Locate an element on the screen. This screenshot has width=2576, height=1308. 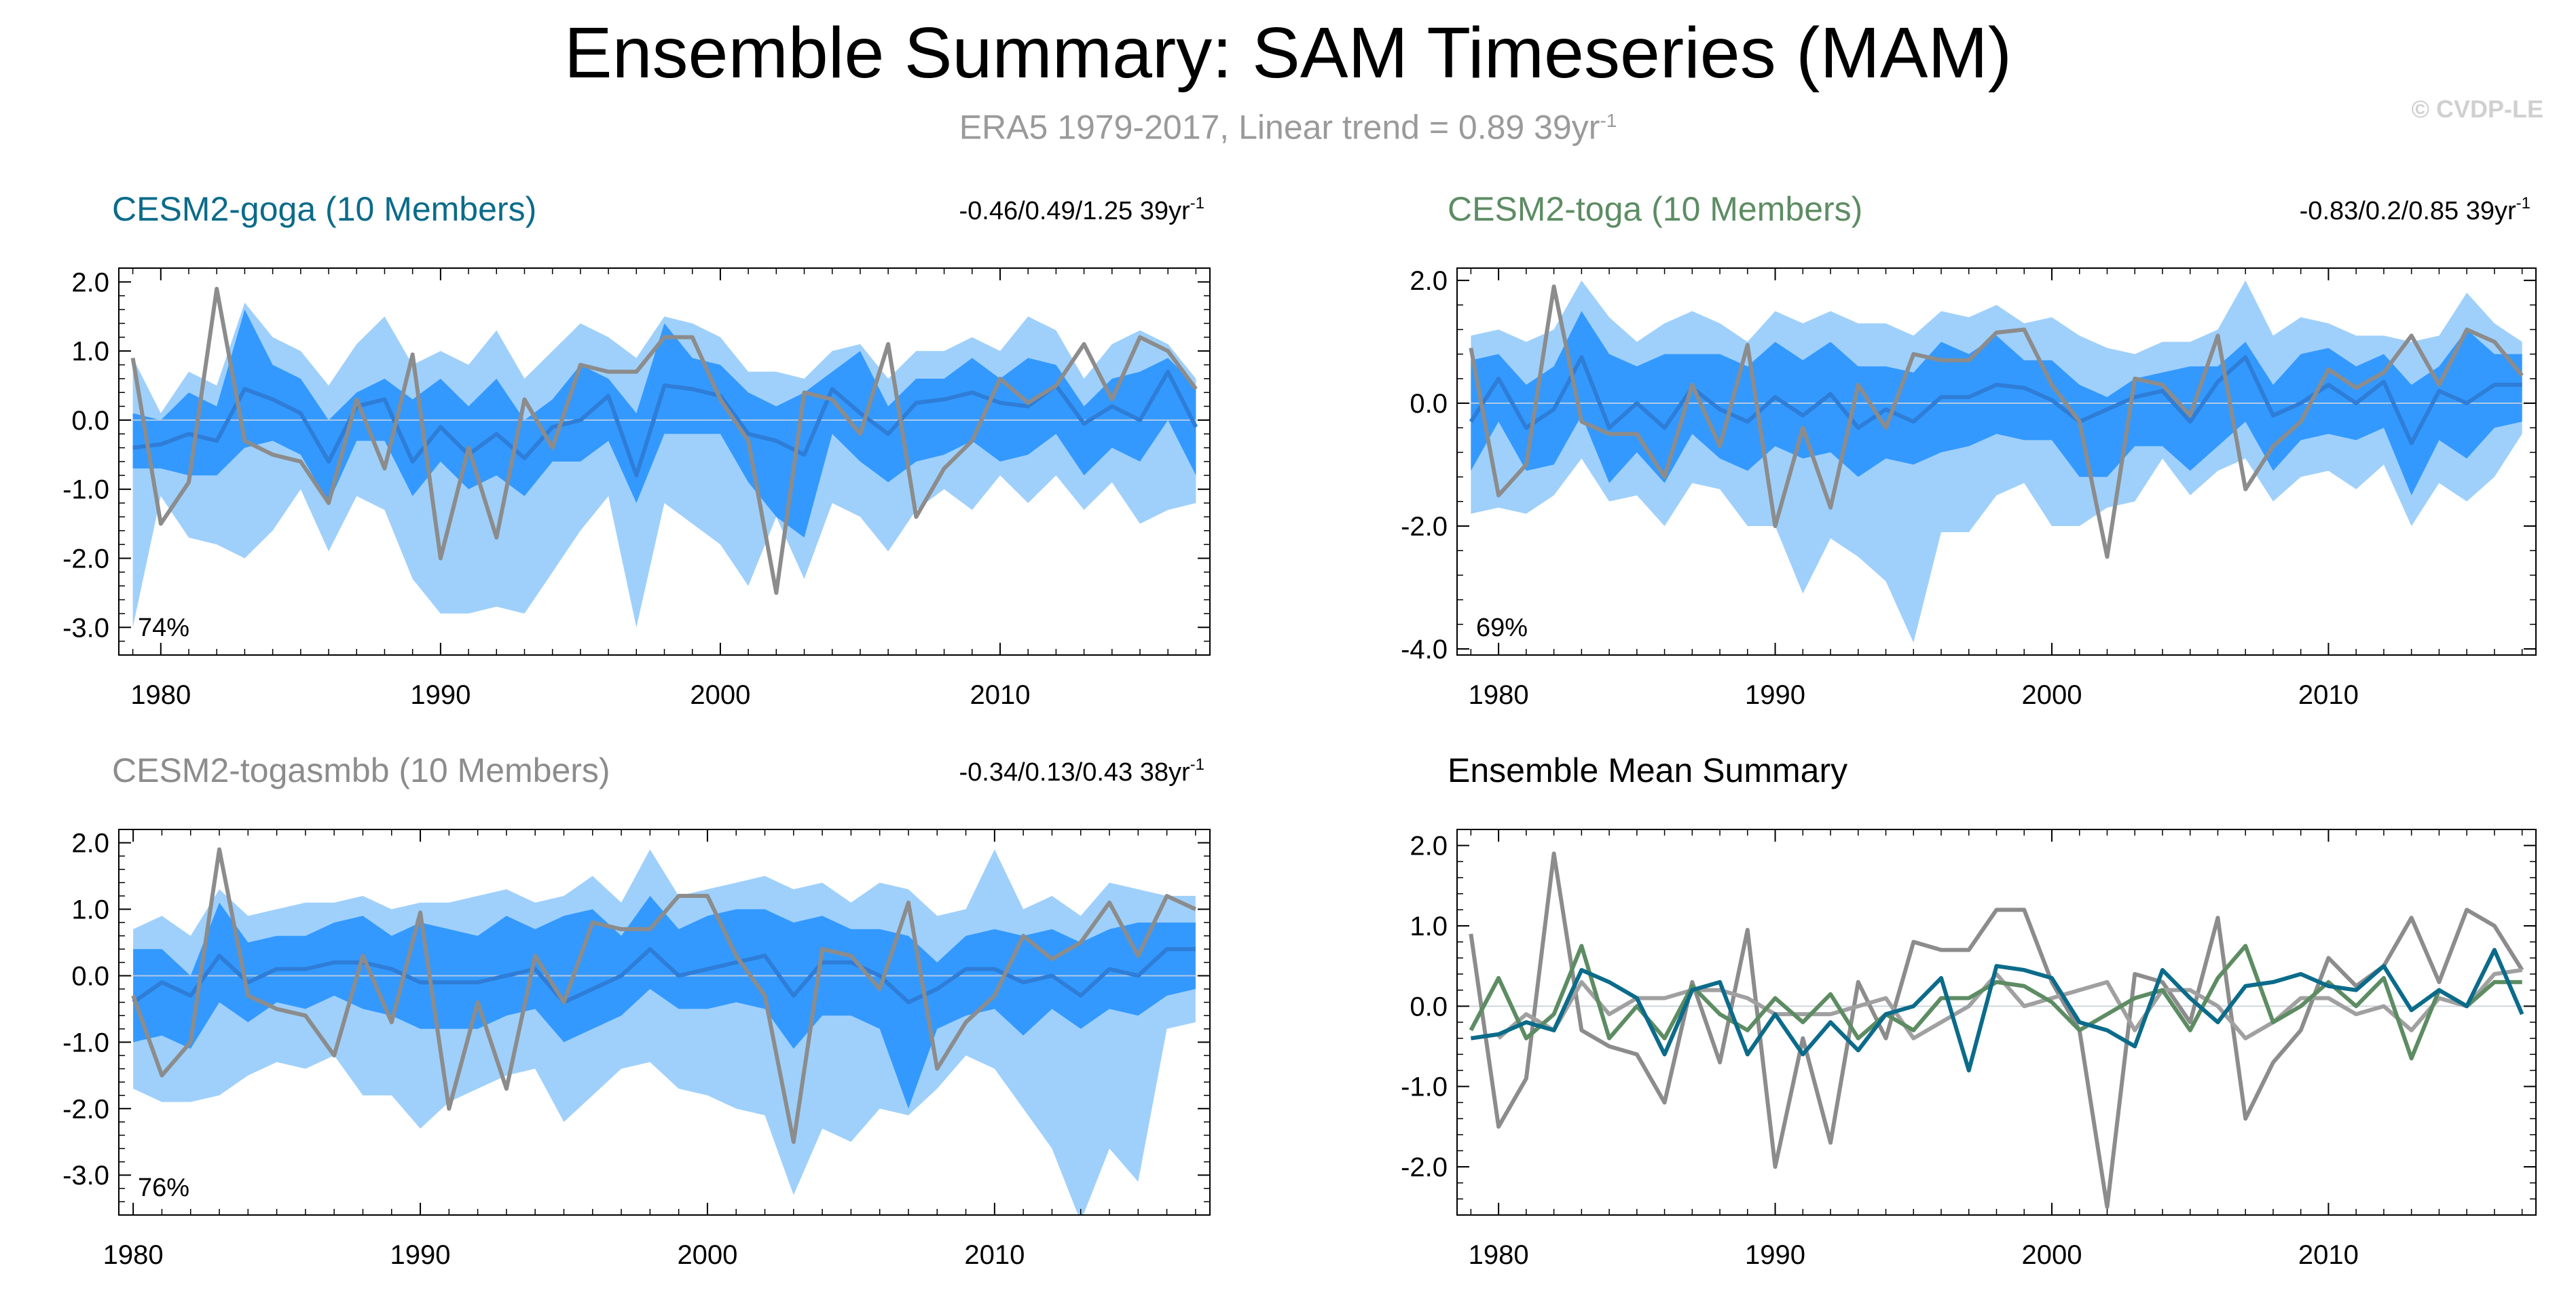
panel-title: CESM2-toga (10 Members) is located at coordinates (1655, 209).